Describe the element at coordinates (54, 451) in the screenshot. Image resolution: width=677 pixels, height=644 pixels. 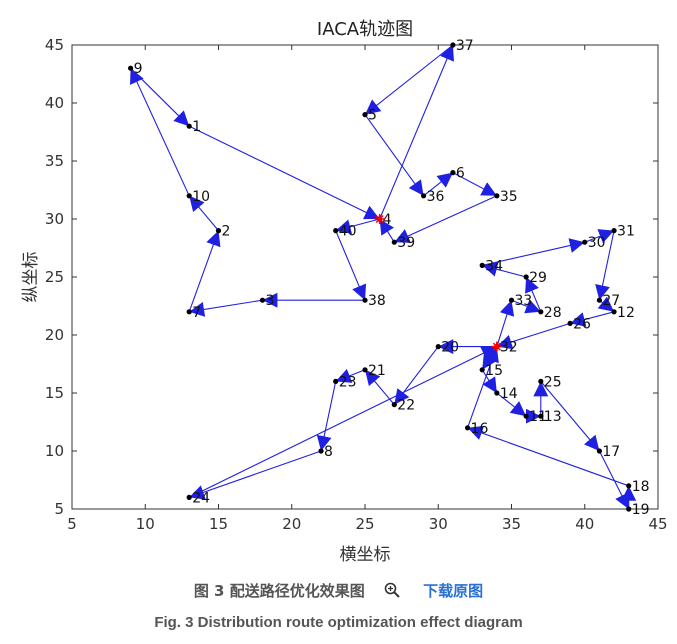
I see `y-tick-label: 10` at that location.